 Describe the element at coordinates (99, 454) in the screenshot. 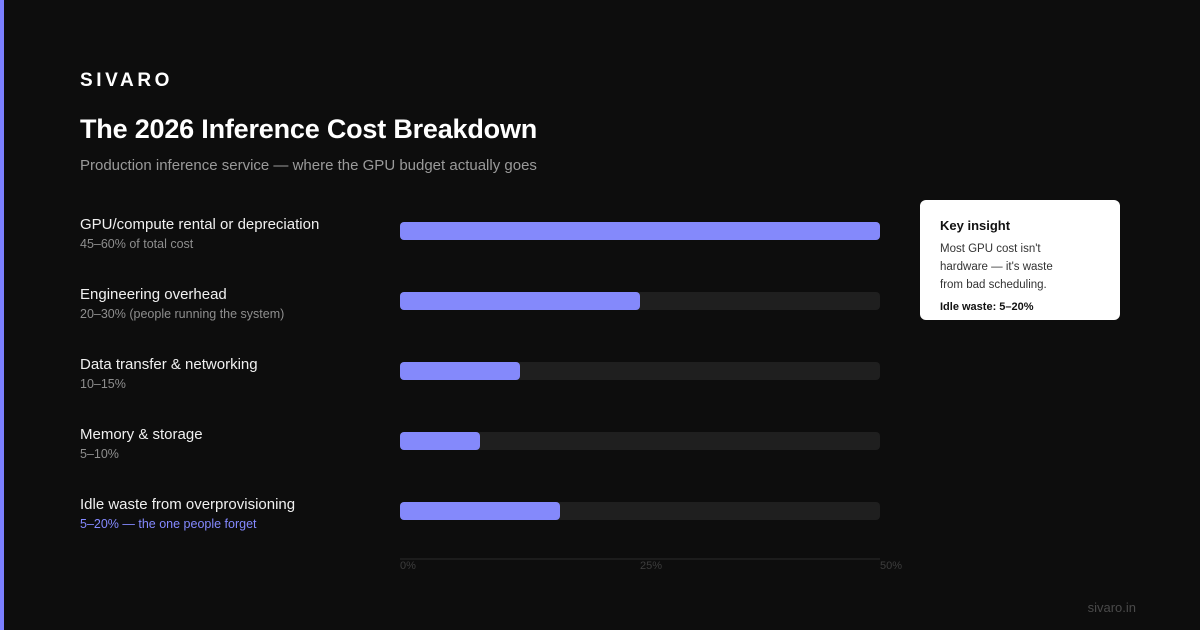

I see `category-note: 5–10%` at that location.